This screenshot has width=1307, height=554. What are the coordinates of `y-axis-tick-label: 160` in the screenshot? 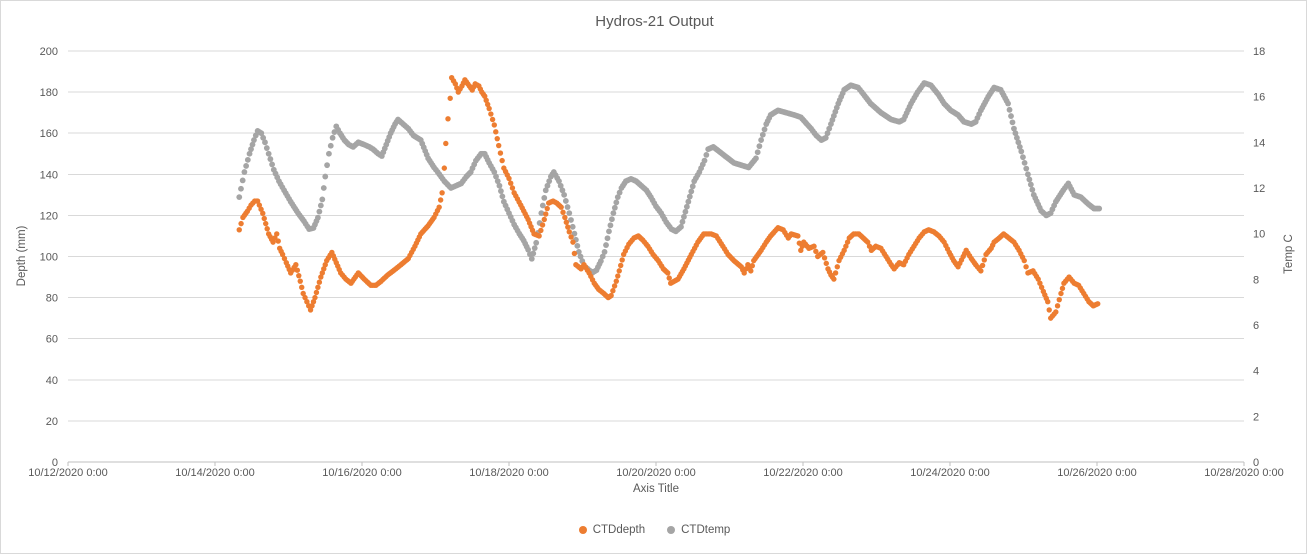 It's located at (49, 134).